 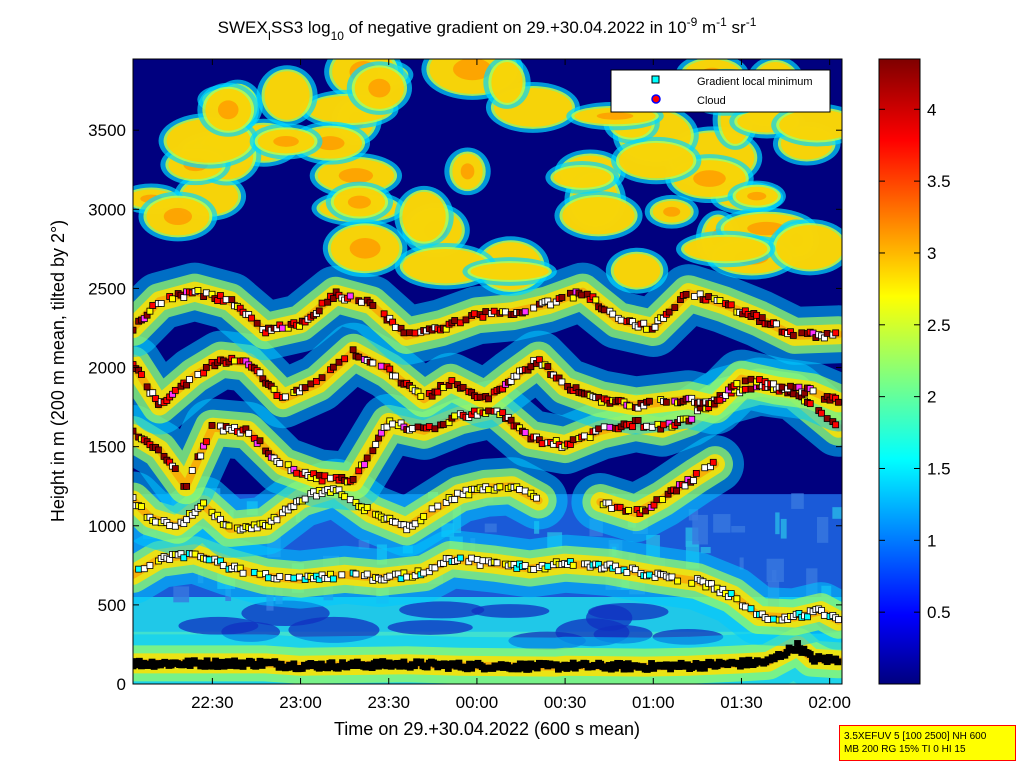 I want to click on colorbar-tick-label: 4, so click(x=931, y=109).